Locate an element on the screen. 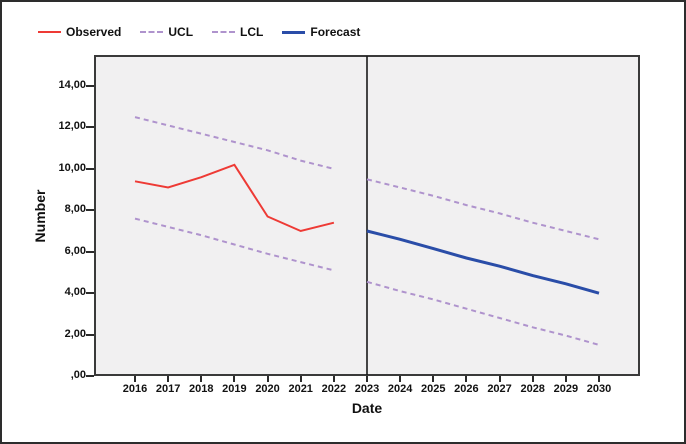 This screenshot has height=444, width=686. legend-item-lcl: LCL is located at coordinates (237, 32).